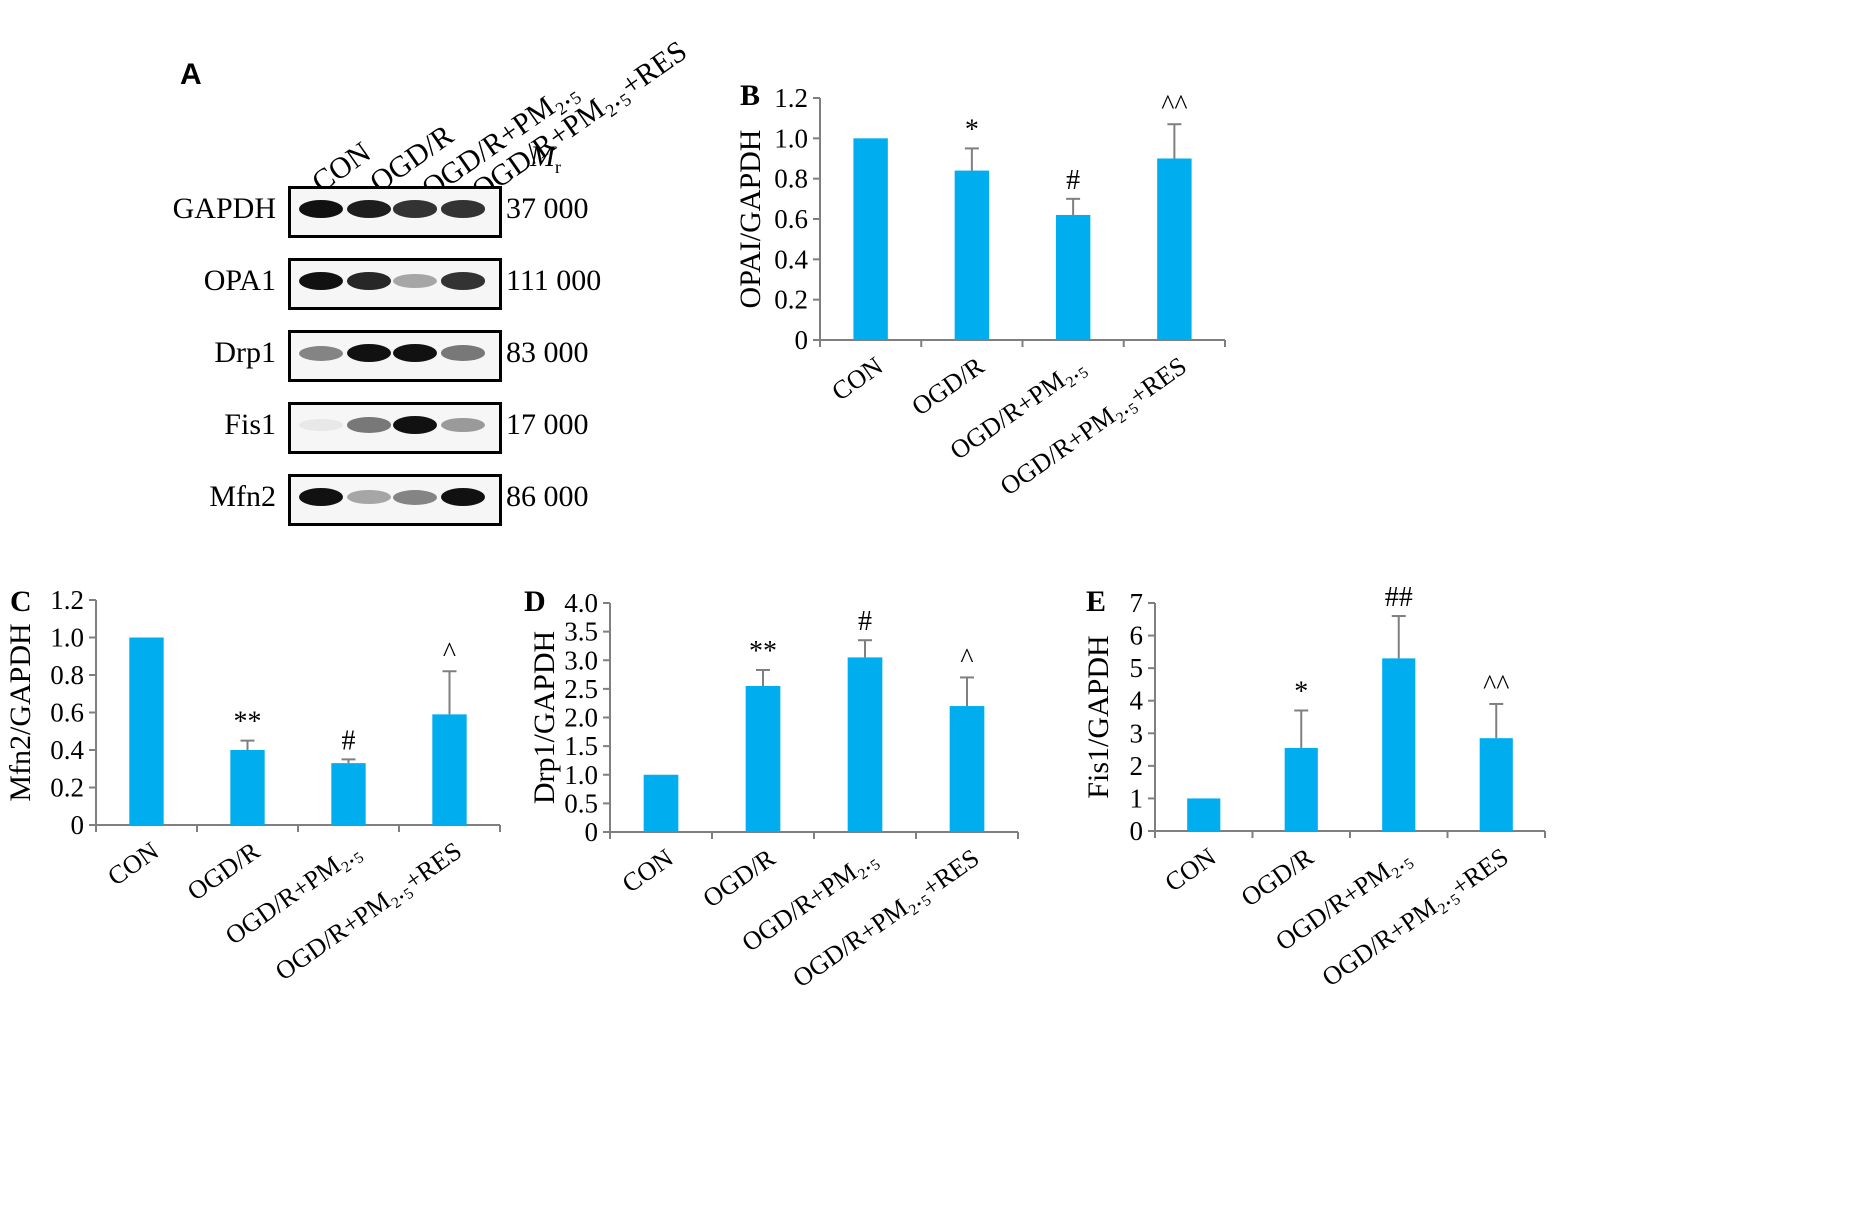 This screenshot has width=1852, height=1218. What do you see at coordinates (191, 74) in the screenshot?
I see `panel-letter-a: A` at bounding box center [191, 74].